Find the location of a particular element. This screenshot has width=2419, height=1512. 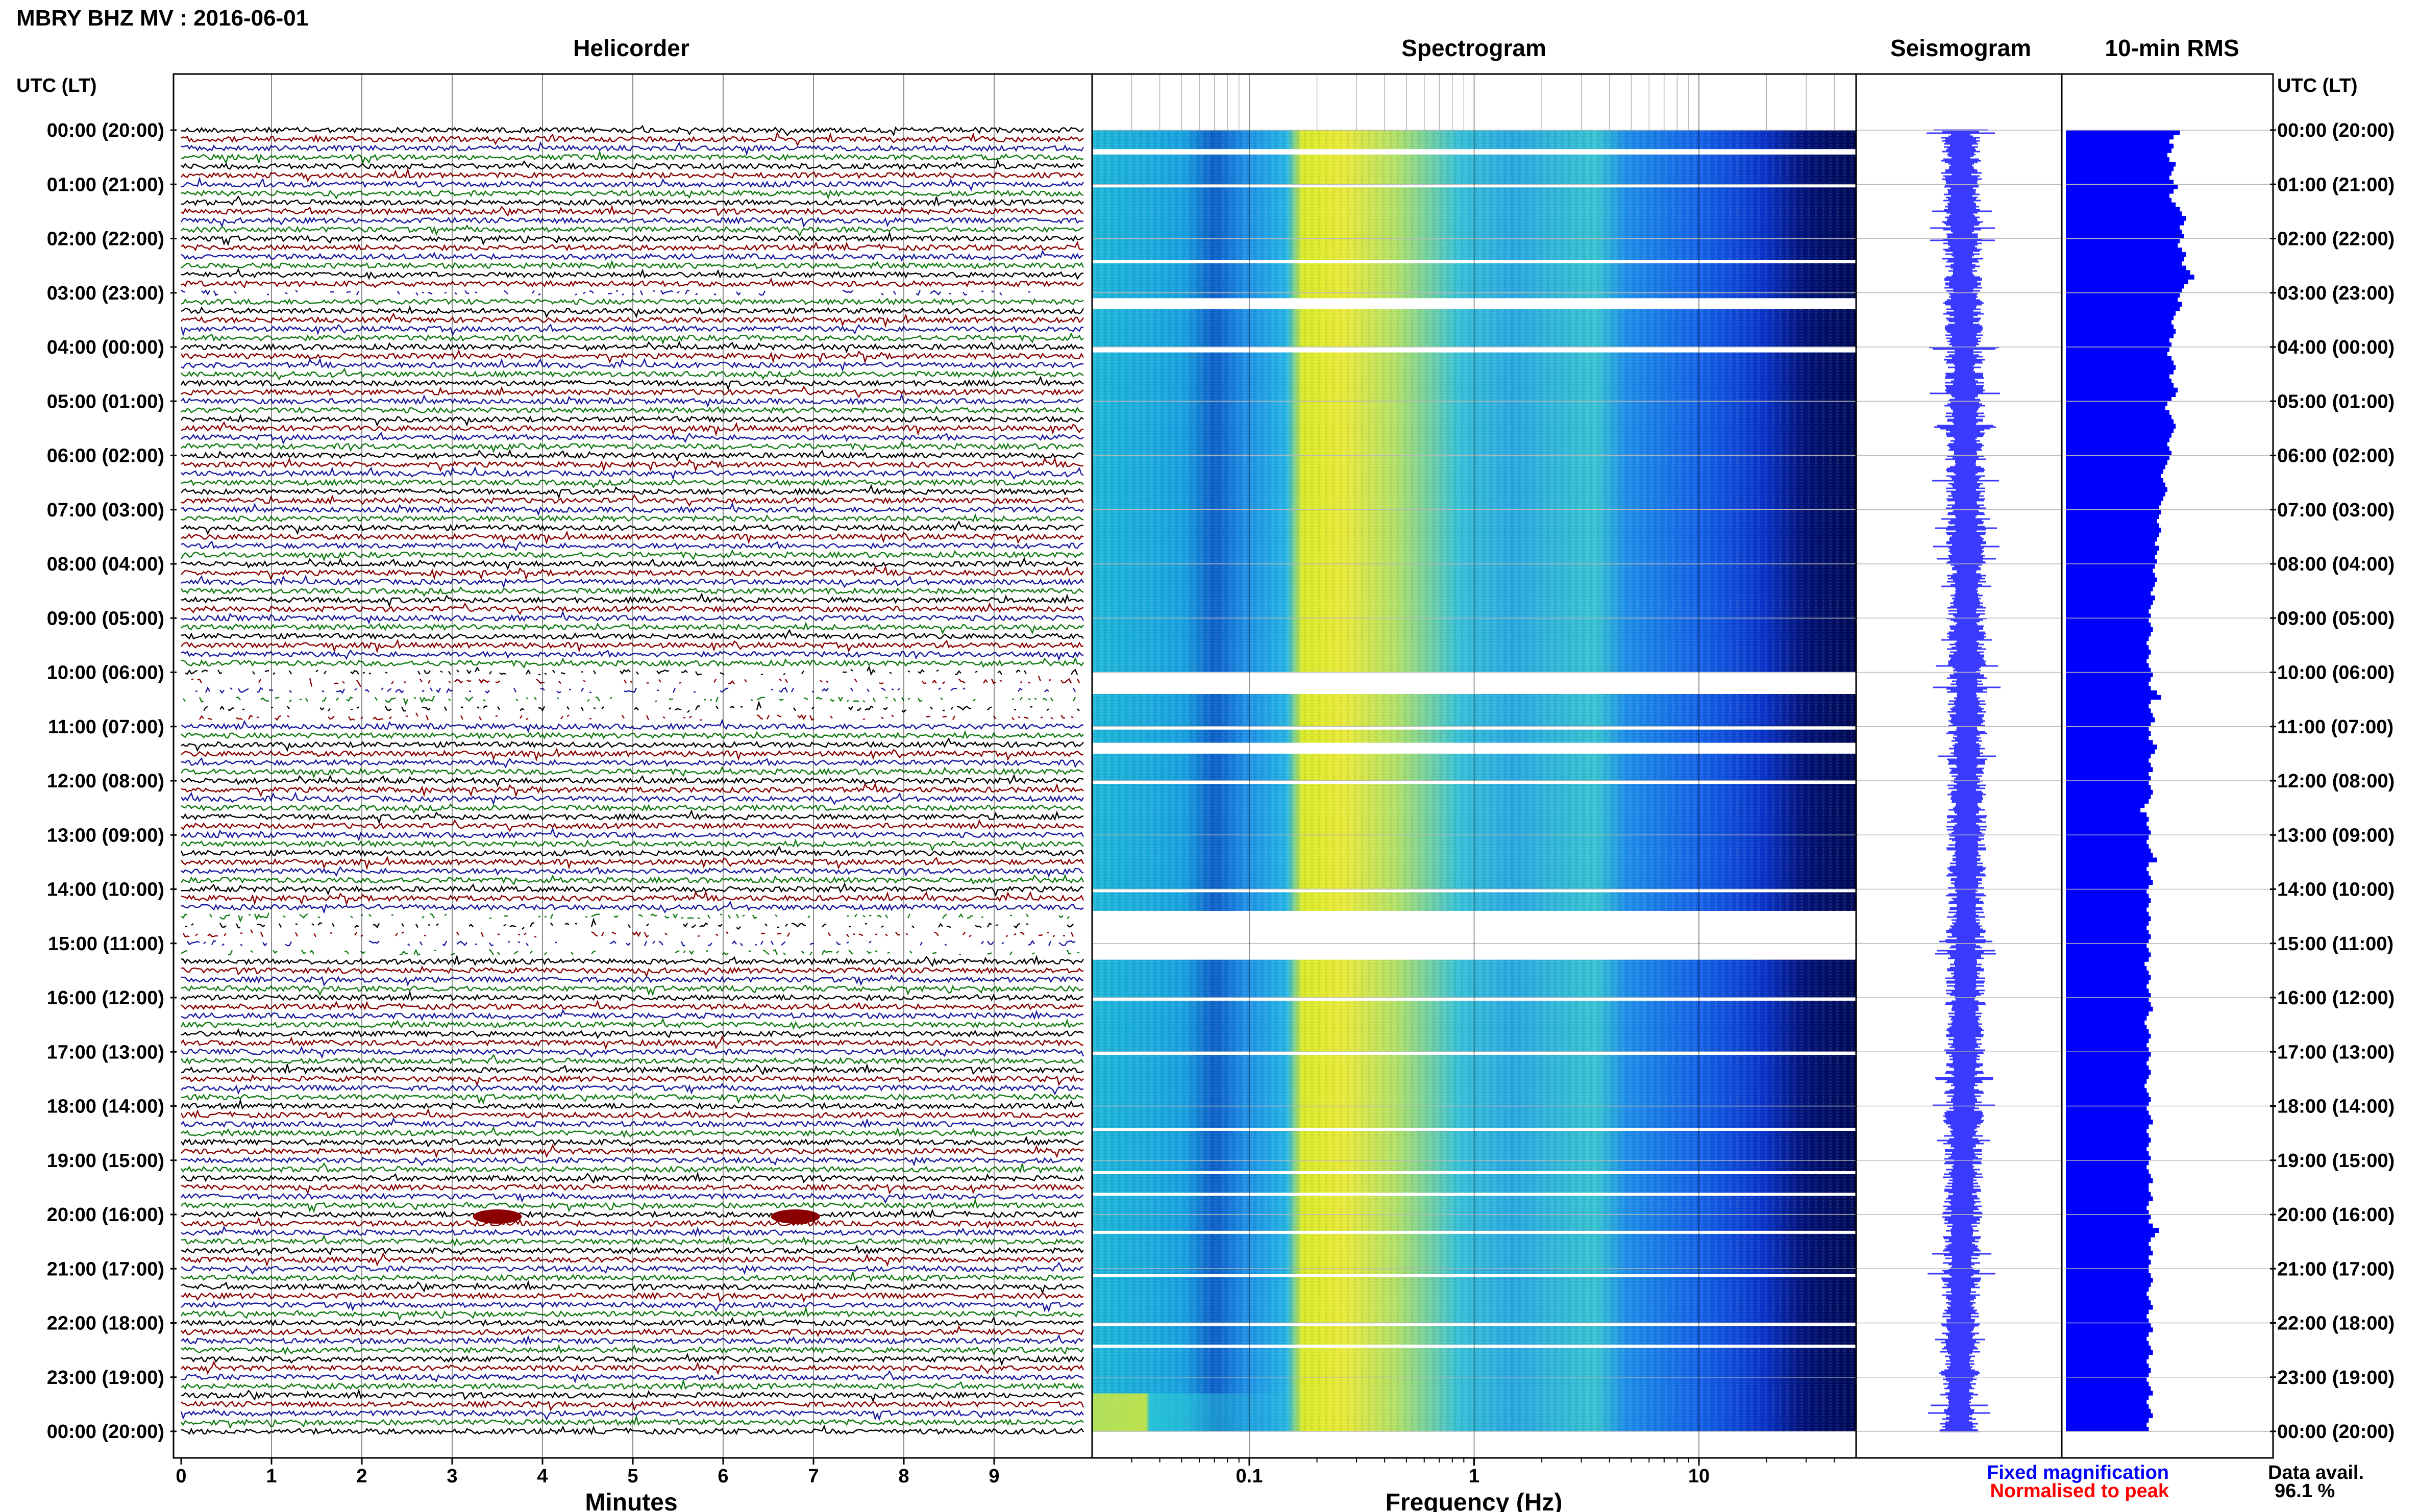

time-label-left: 22:00 (18:00) is located at coordinates (105, 1323).